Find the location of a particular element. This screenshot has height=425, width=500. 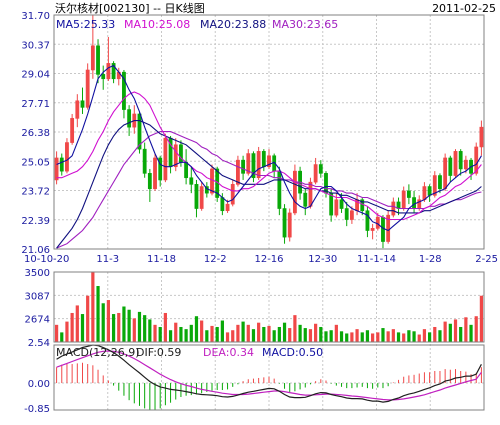

price-tick-label: 23.72 is located at coordinates (35, 192).